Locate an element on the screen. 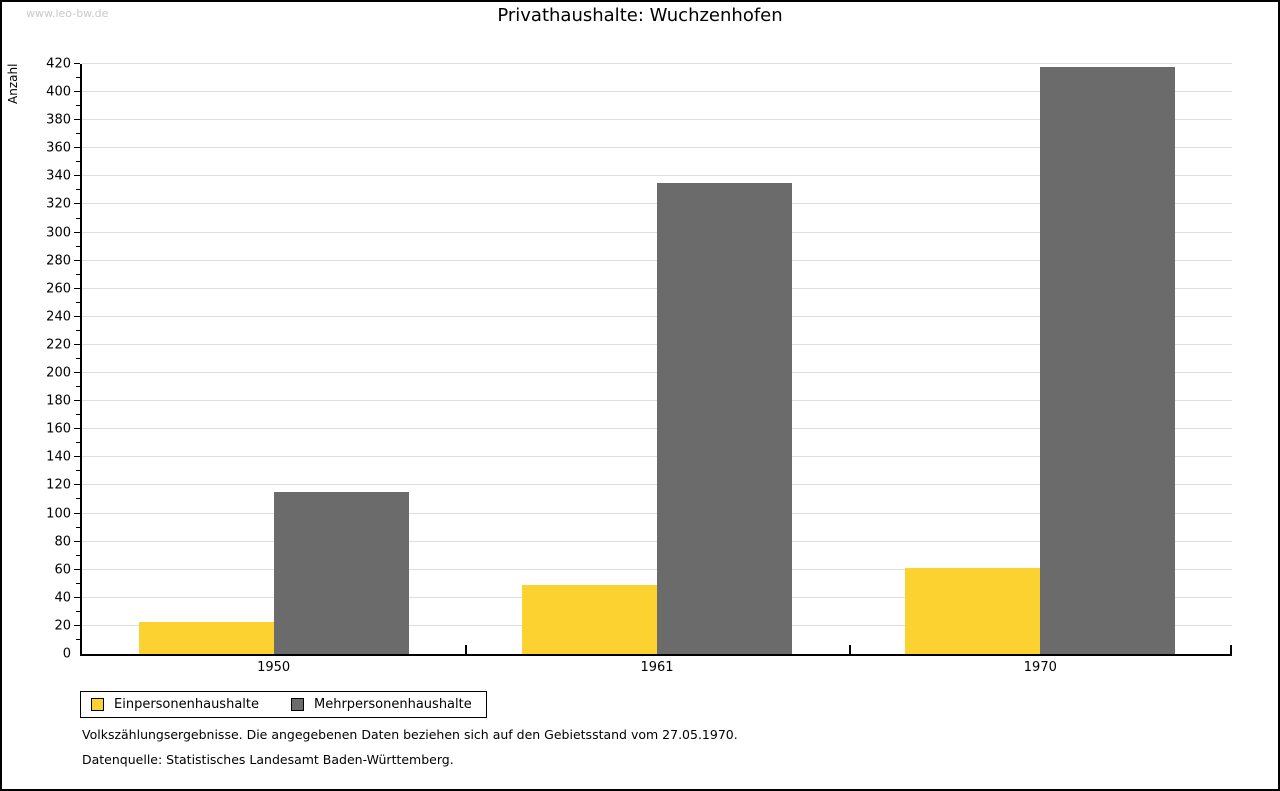 Image resolution: width=1280 pixels, height=791 pixels. legend-item: Einpersonenhaushalte is located at coordinates (175, 704).